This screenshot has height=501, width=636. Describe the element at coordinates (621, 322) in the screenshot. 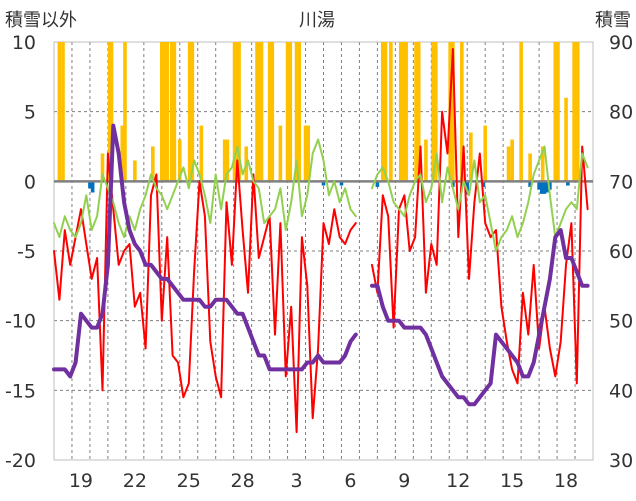

I see `right-tick-label: 50` at that location.